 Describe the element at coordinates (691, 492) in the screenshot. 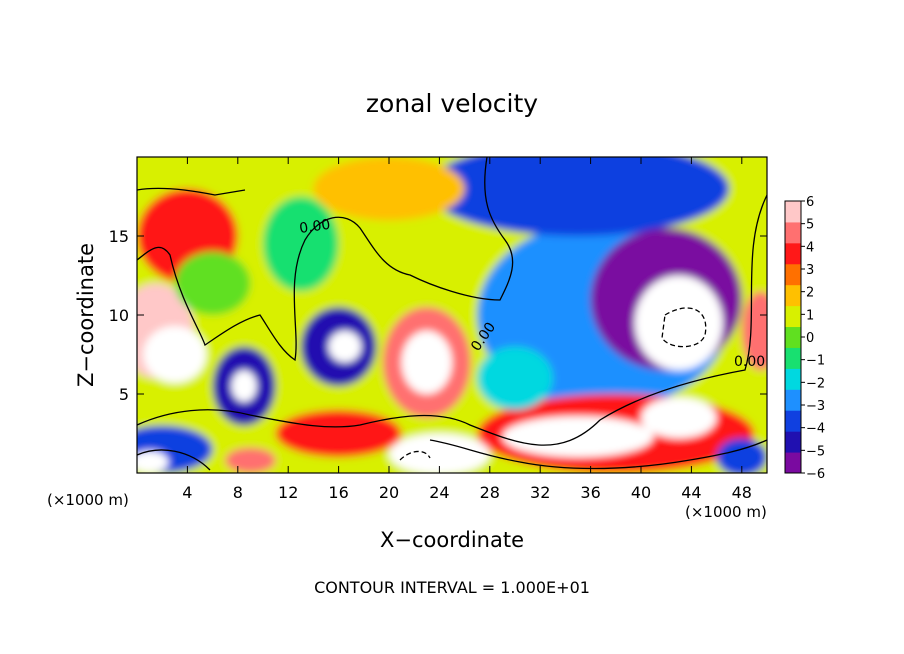

I see `x-tick-label: 44` at that location.